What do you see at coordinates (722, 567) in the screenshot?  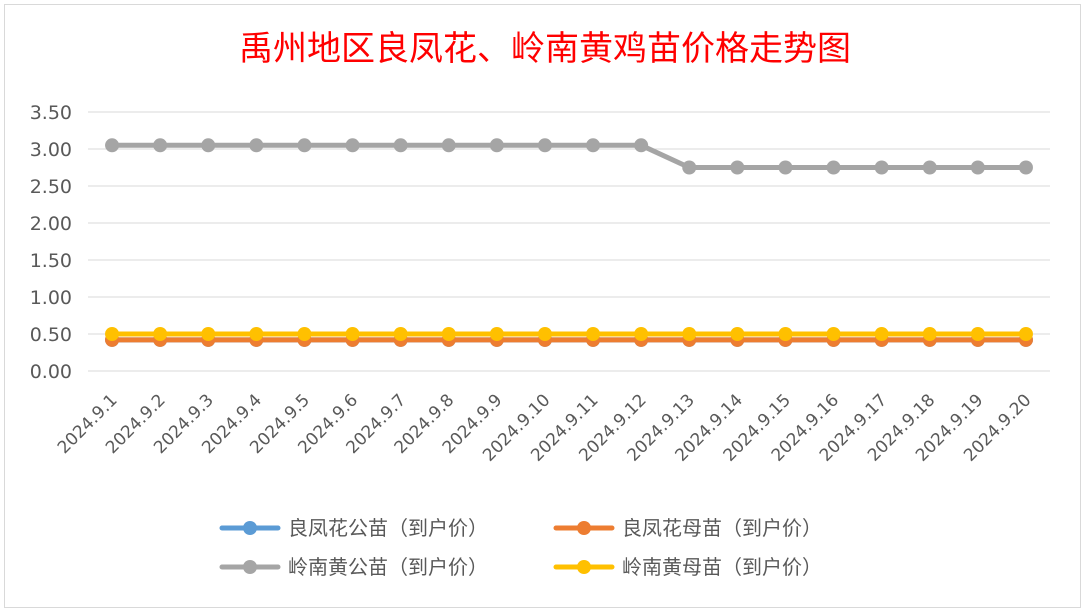 I see `legend-label: 岭南黄母苗（到户价）` at bounding box center [722, 567].